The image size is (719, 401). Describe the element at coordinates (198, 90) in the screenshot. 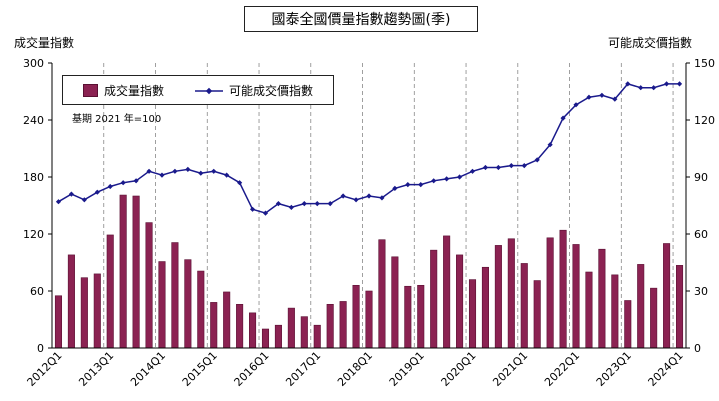

I see `legend: 成交量指數 可能成交價指數` at that location.